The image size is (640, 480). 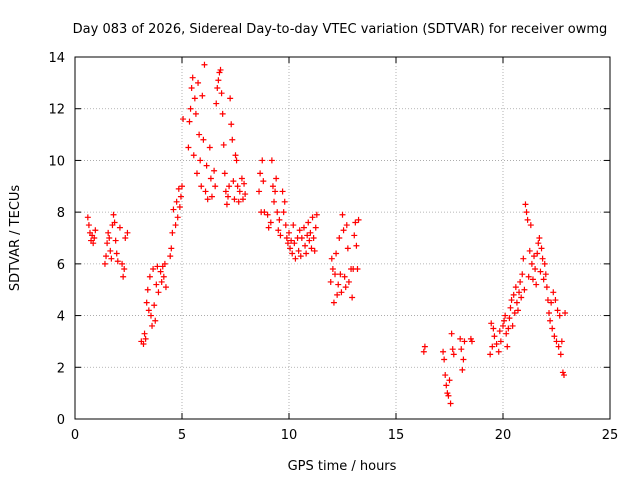 I want to click on y-tick-label: 0, so click(x=61, y=420).